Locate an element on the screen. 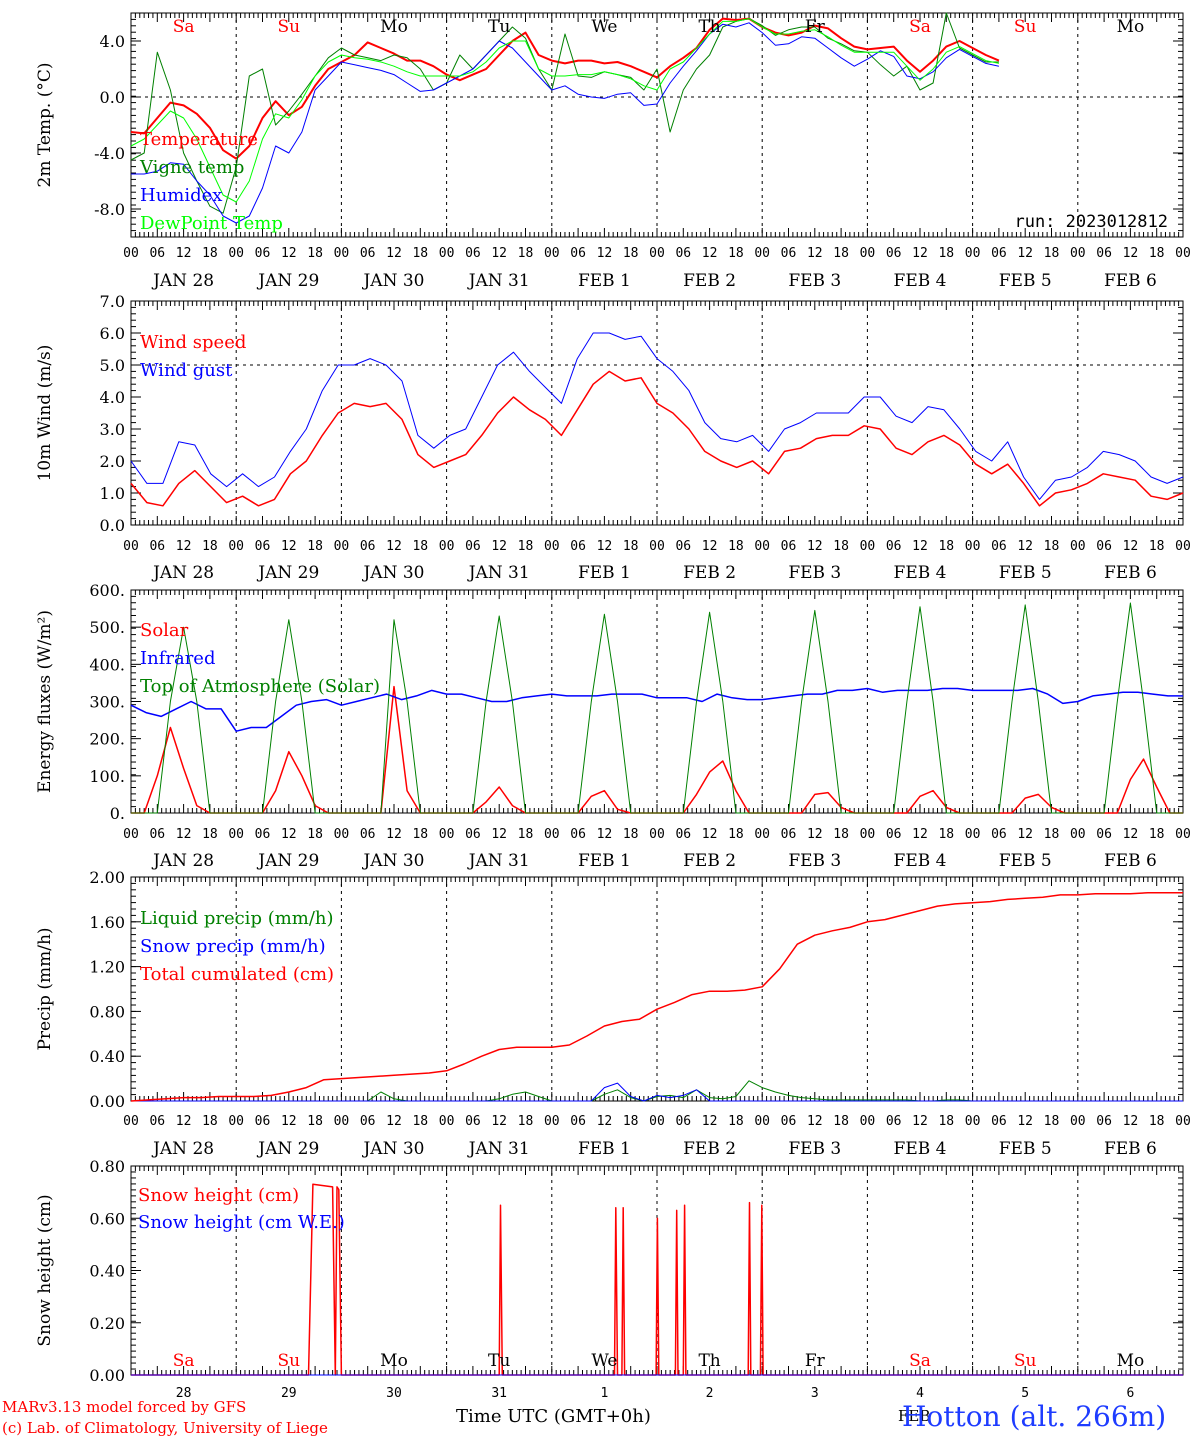 This screenshot has width=1194, height=1440. temp-y-tick-label: 0.0 is located at coordinates (112, 97).